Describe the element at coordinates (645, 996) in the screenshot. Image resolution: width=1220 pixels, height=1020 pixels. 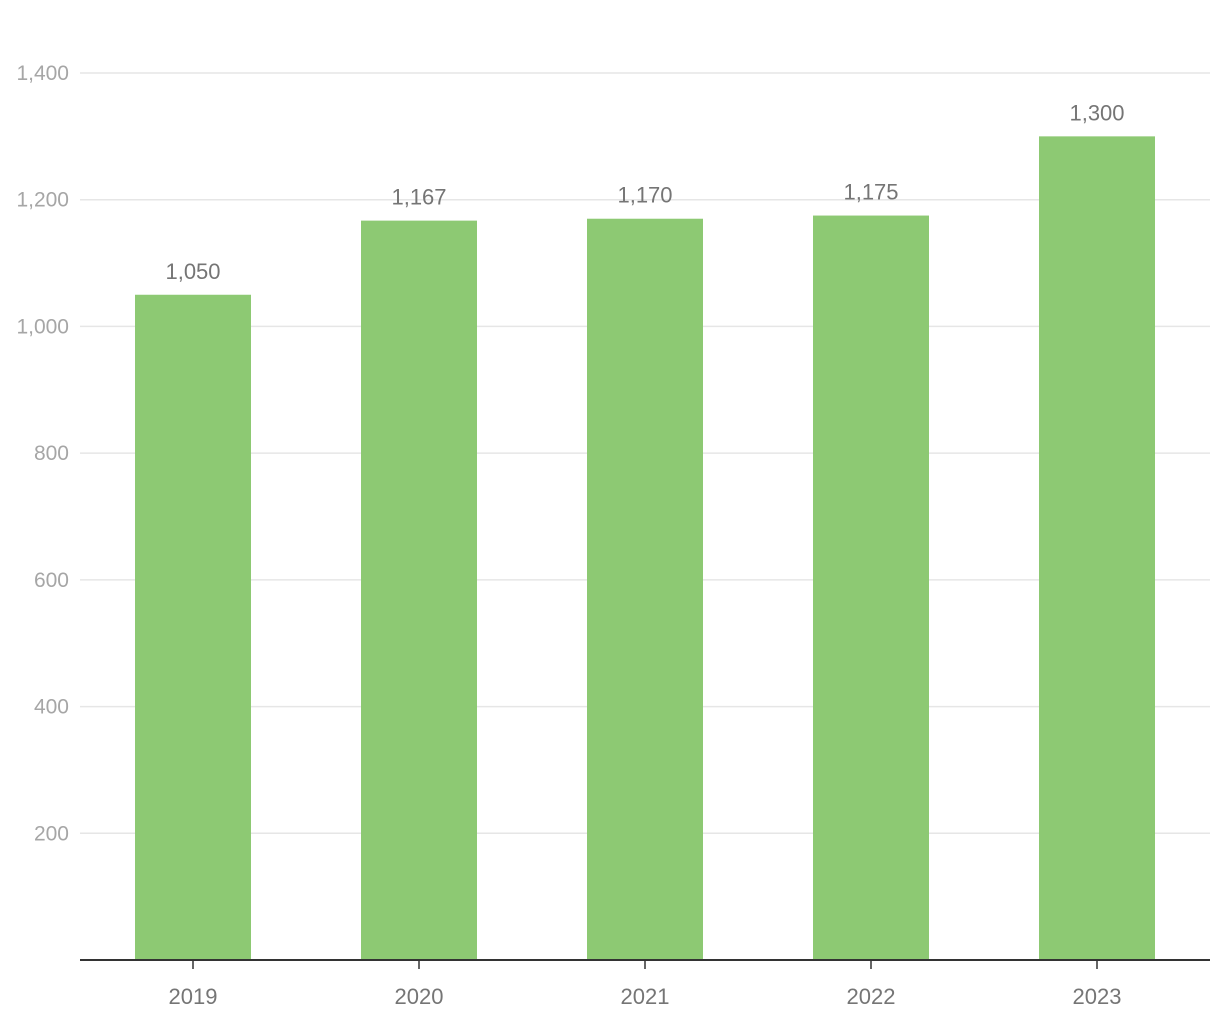
I see `x-tick-label: 2021` at that location.